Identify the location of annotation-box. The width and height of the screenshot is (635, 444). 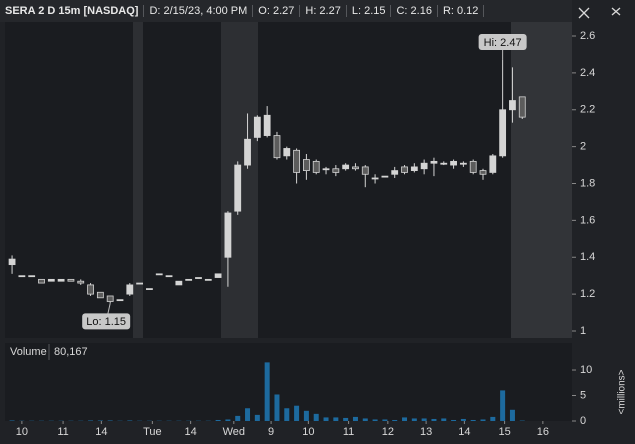
(502, 41).